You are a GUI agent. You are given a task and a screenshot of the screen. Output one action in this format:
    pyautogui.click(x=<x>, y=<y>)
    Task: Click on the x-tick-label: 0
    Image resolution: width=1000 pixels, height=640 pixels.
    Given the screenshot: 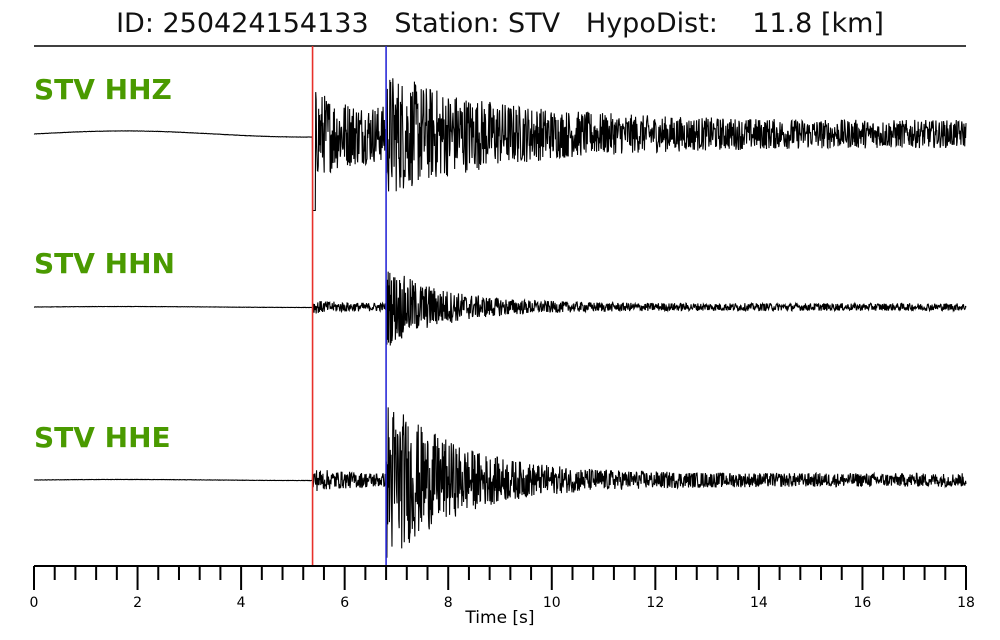 What is the action you would take?
    pyautogui.click(x=34, y=603)
    